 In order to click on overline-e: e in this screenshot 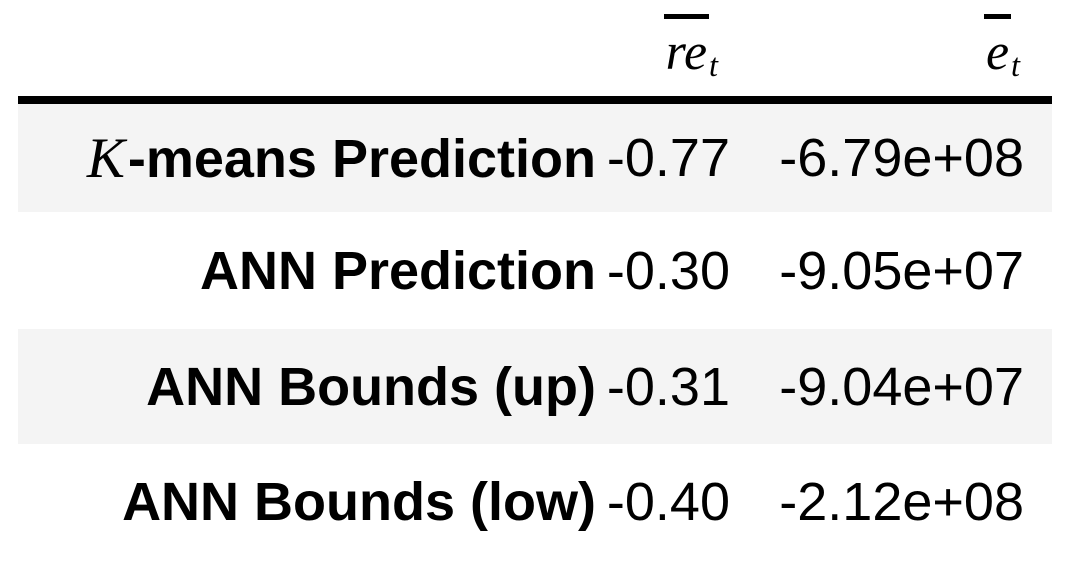, I will do `click(997, 46)`.